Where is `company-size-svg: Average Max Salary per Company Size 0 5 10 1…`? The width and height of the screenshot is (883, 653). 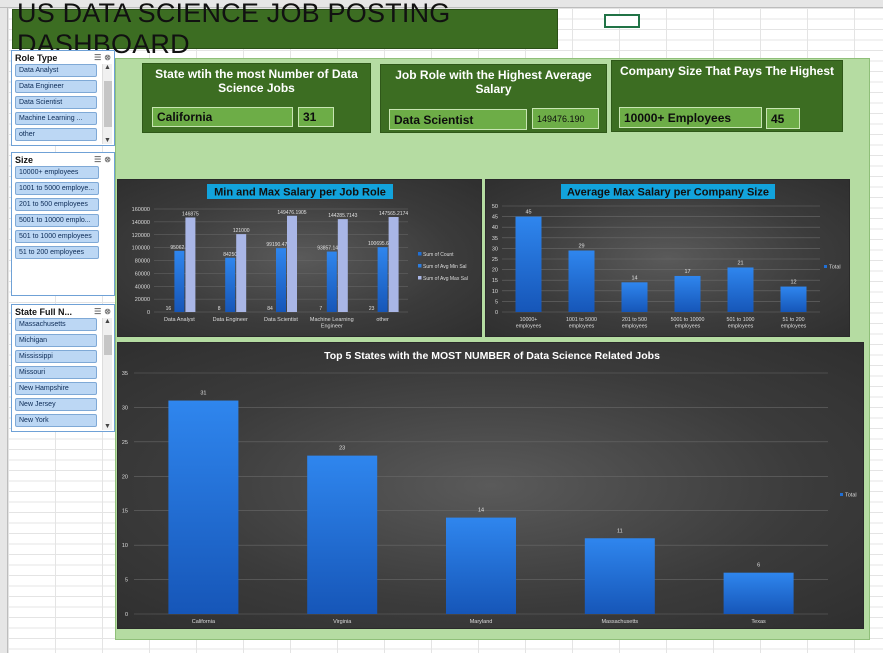 company-size-svg: Average Max Salary per Company Size 0 5 10 1… is located at coordinates (666, 256).